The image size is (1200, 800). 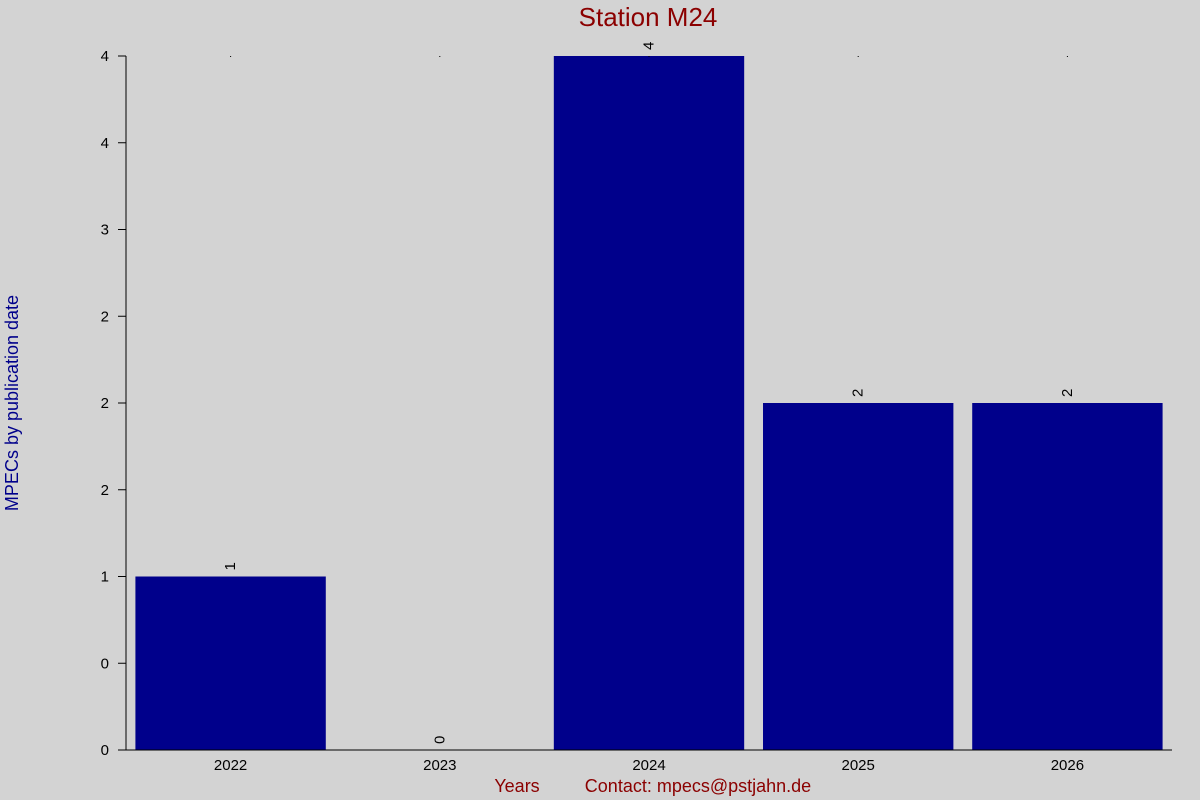 What do you see at coordinates (439, 765) in the screenshot?
I see `x-tick-label: 2023` at bounding box center [439, 765].